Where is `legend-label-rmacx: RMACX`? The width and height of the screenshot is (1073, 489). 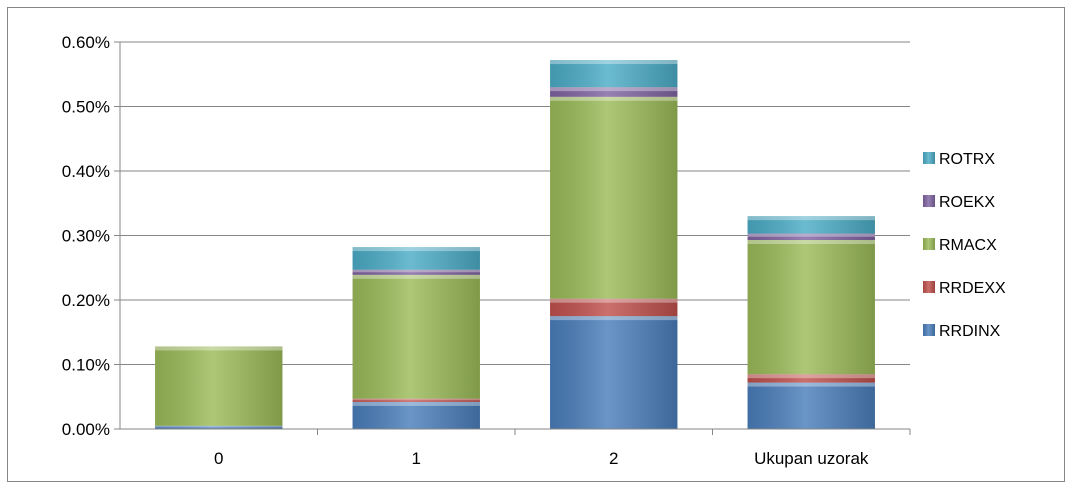
legend-label-rmacx: RMACX is located at coordinates (968, 245).